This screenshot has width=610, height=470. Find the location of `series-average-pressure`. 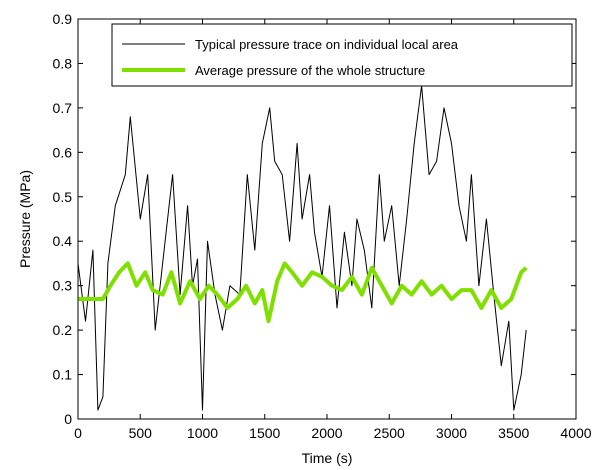

series-average-pressure is located at coordinates (303, 292).